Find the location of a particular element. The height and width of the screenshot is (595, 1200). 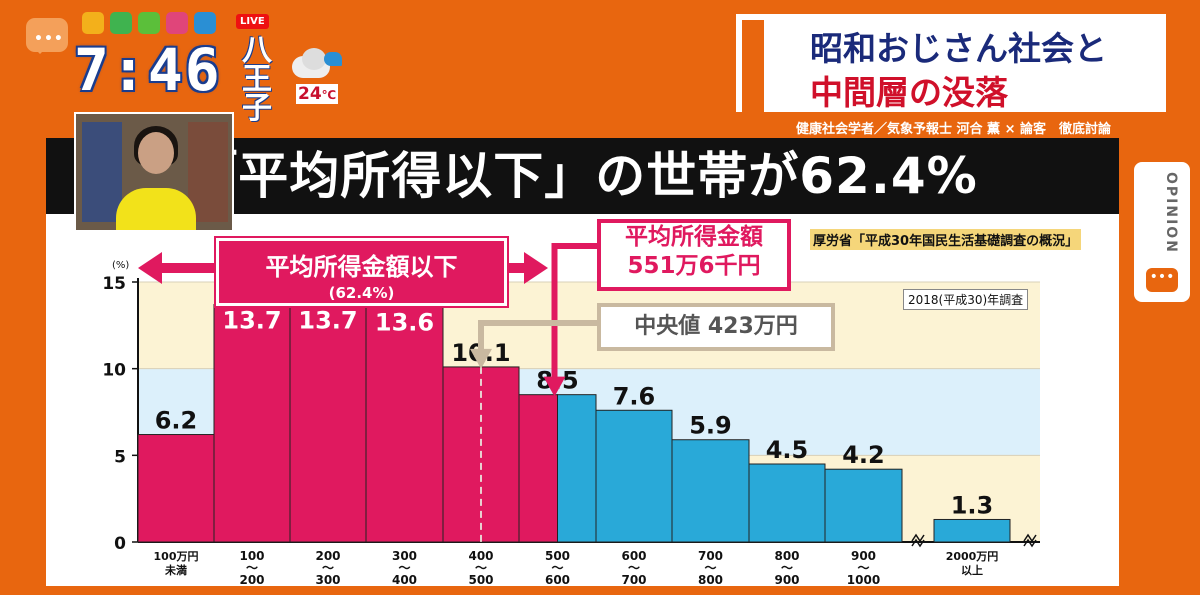

mean-income-title: 平均所得金額 is located at coordinates (694, 237).